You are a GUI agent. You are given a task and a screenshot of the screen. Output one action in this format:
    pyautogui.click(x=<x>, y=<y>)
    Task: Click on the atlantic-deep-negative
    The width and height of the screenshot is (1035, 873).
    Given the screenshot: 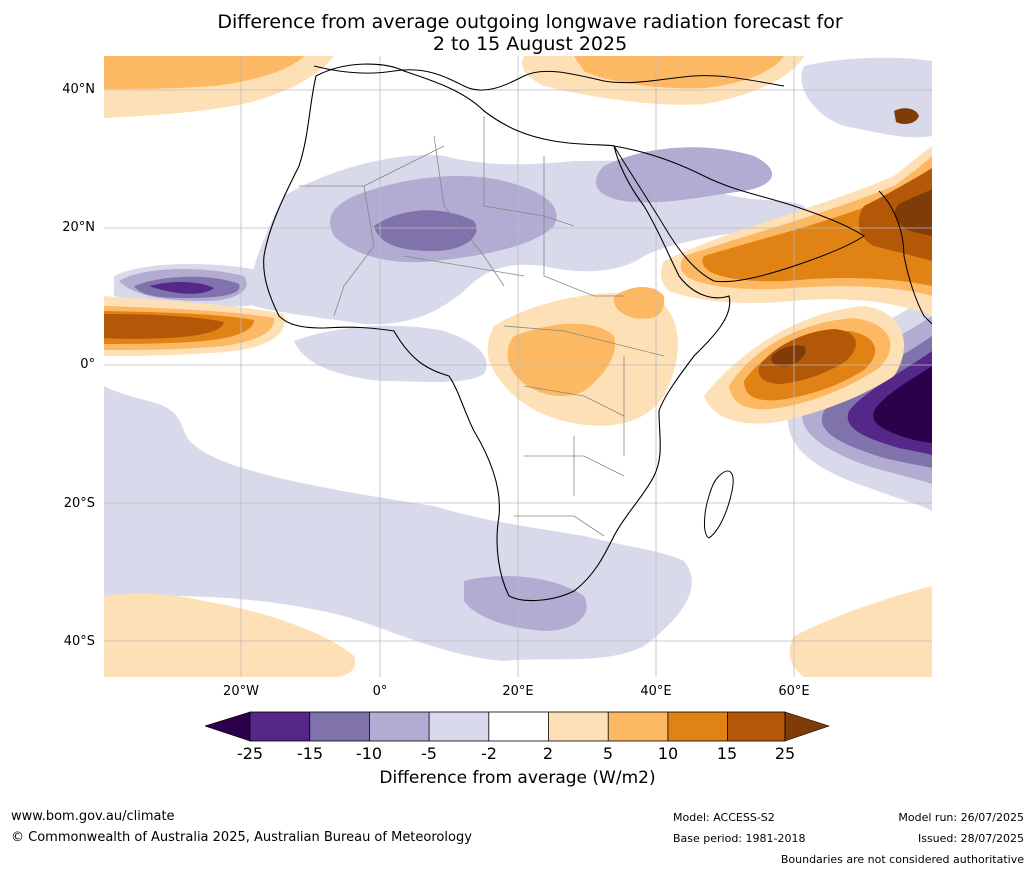 What is the action you would take?
    pyautogui.click(x=181, y=288)
    